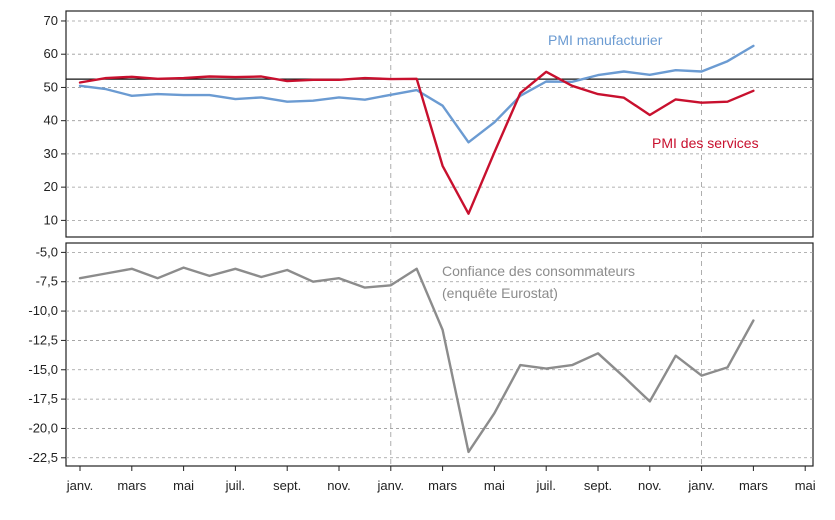  Describe the element at coordinates (47, 281) in the screenshot. I see `y-tick-label: -7,5` at that location.